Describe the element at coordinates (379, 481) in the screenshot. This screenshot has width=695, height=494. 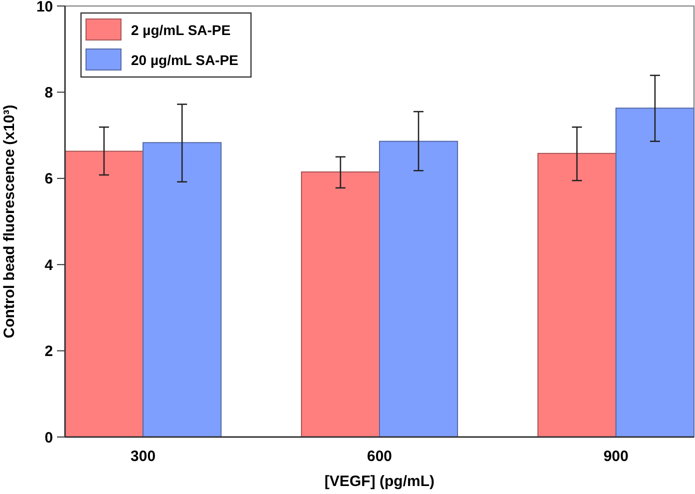
I see `x-axis-title: [VEGF] (pg/mL)` at that location.